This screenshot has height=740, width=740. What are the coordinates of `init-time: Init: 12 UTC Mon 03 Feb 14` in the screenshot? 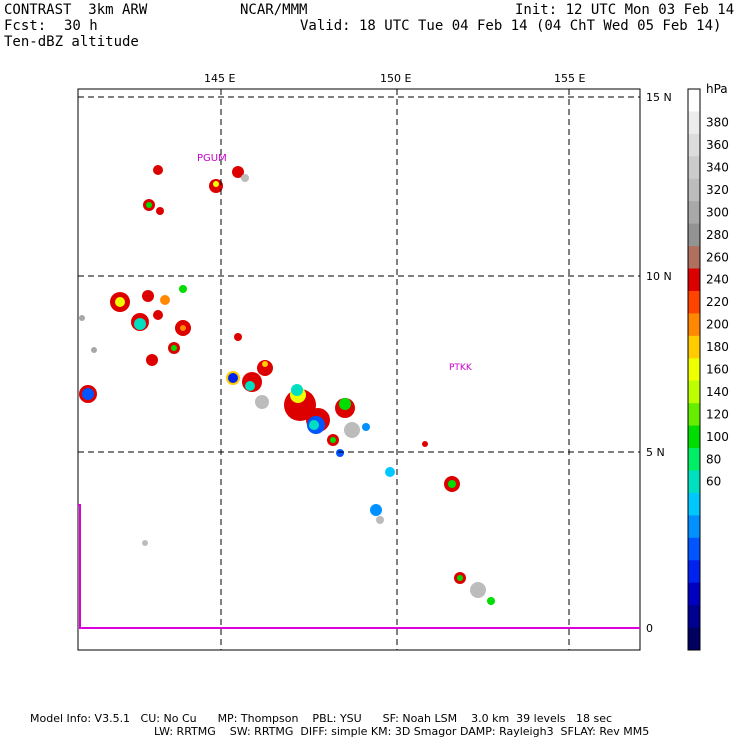 It's located at (625, 10).